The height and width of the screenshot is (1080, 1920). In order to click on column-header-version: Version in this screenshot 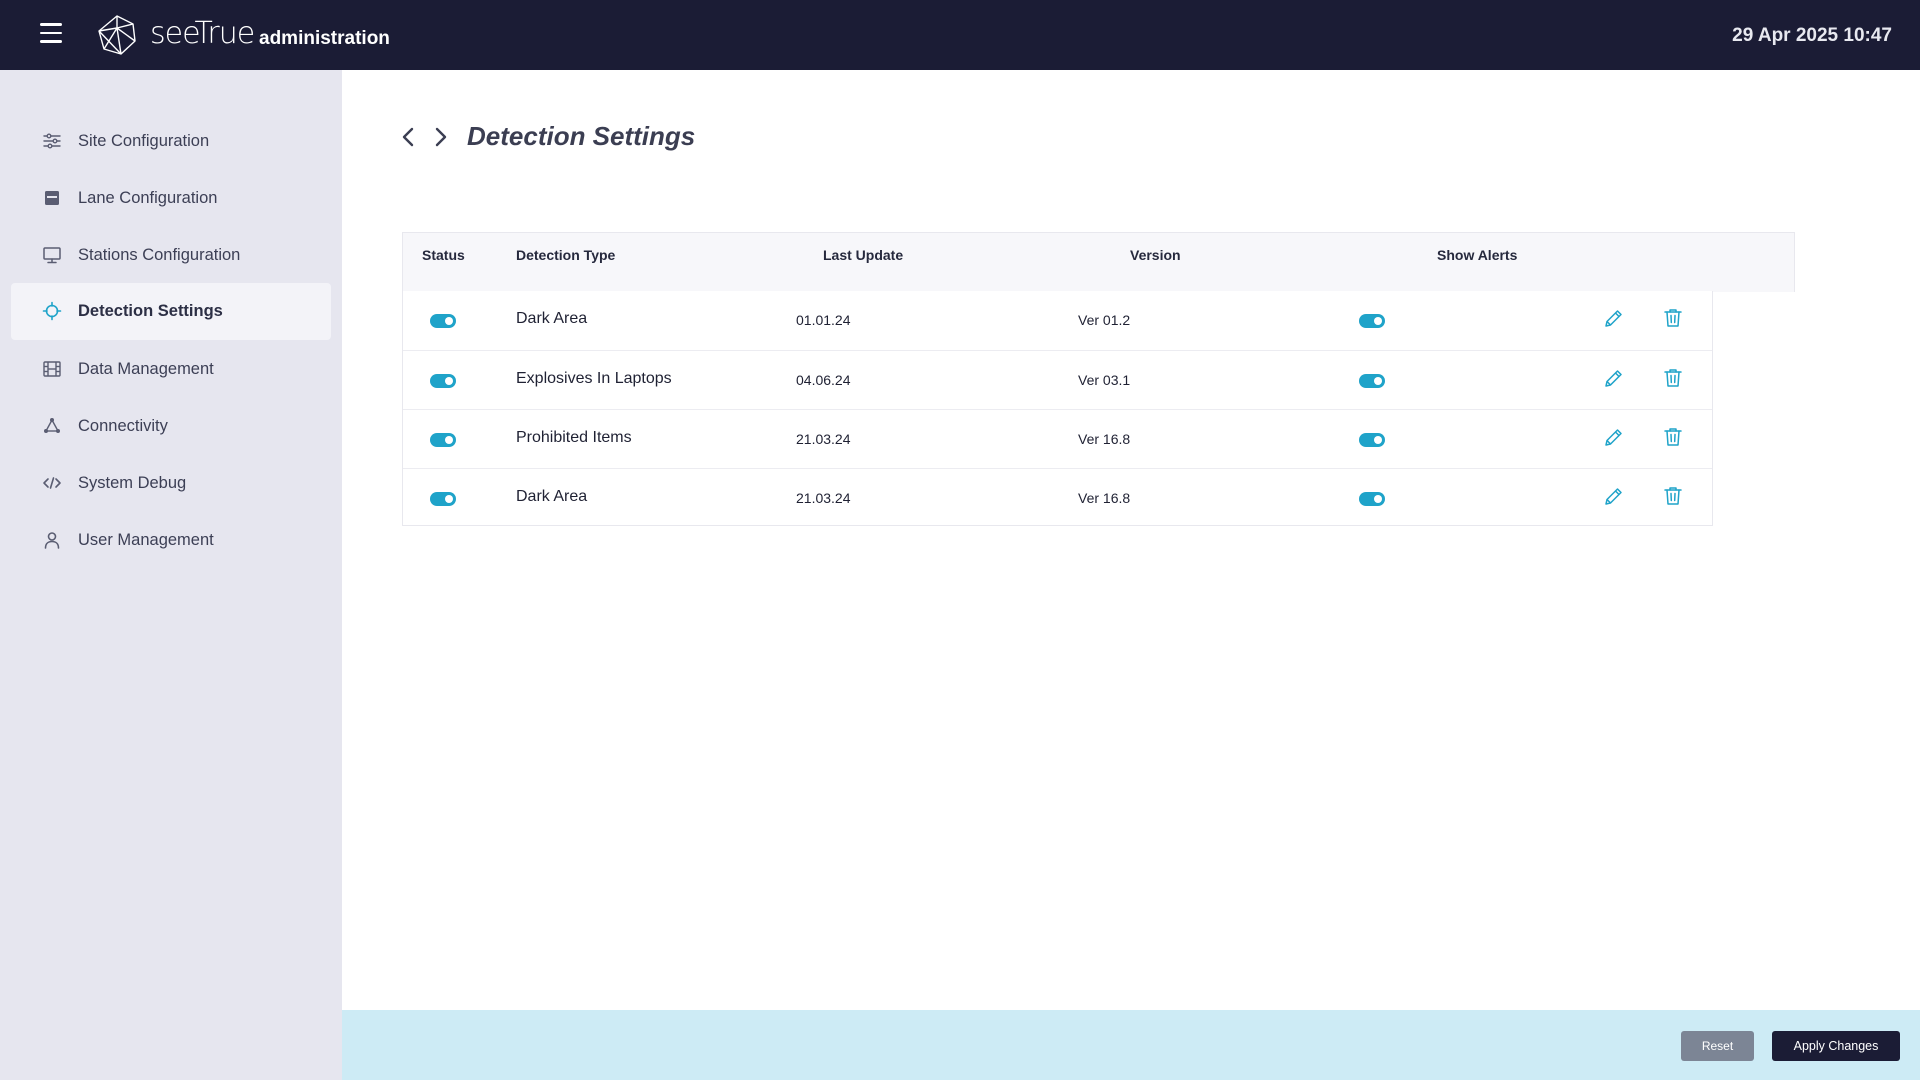, I will do `click(1155, 255)`.